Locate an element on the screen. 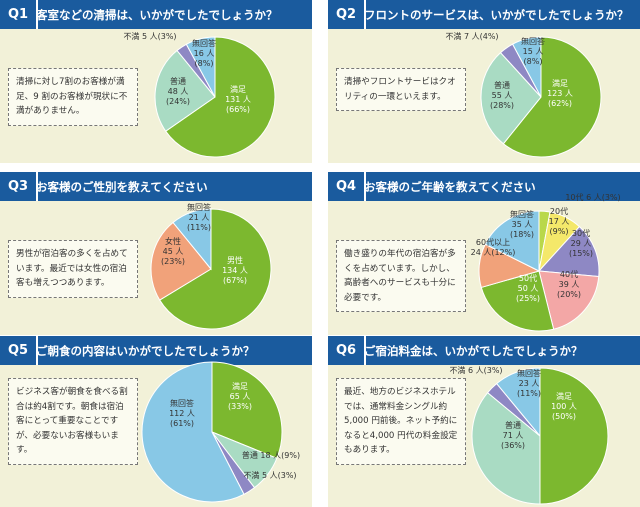 Image resolution: width=640 pixels, height=507 pixels. q1-label-3: 無回答 16 人(8%) is located at coordinates (204, 53).